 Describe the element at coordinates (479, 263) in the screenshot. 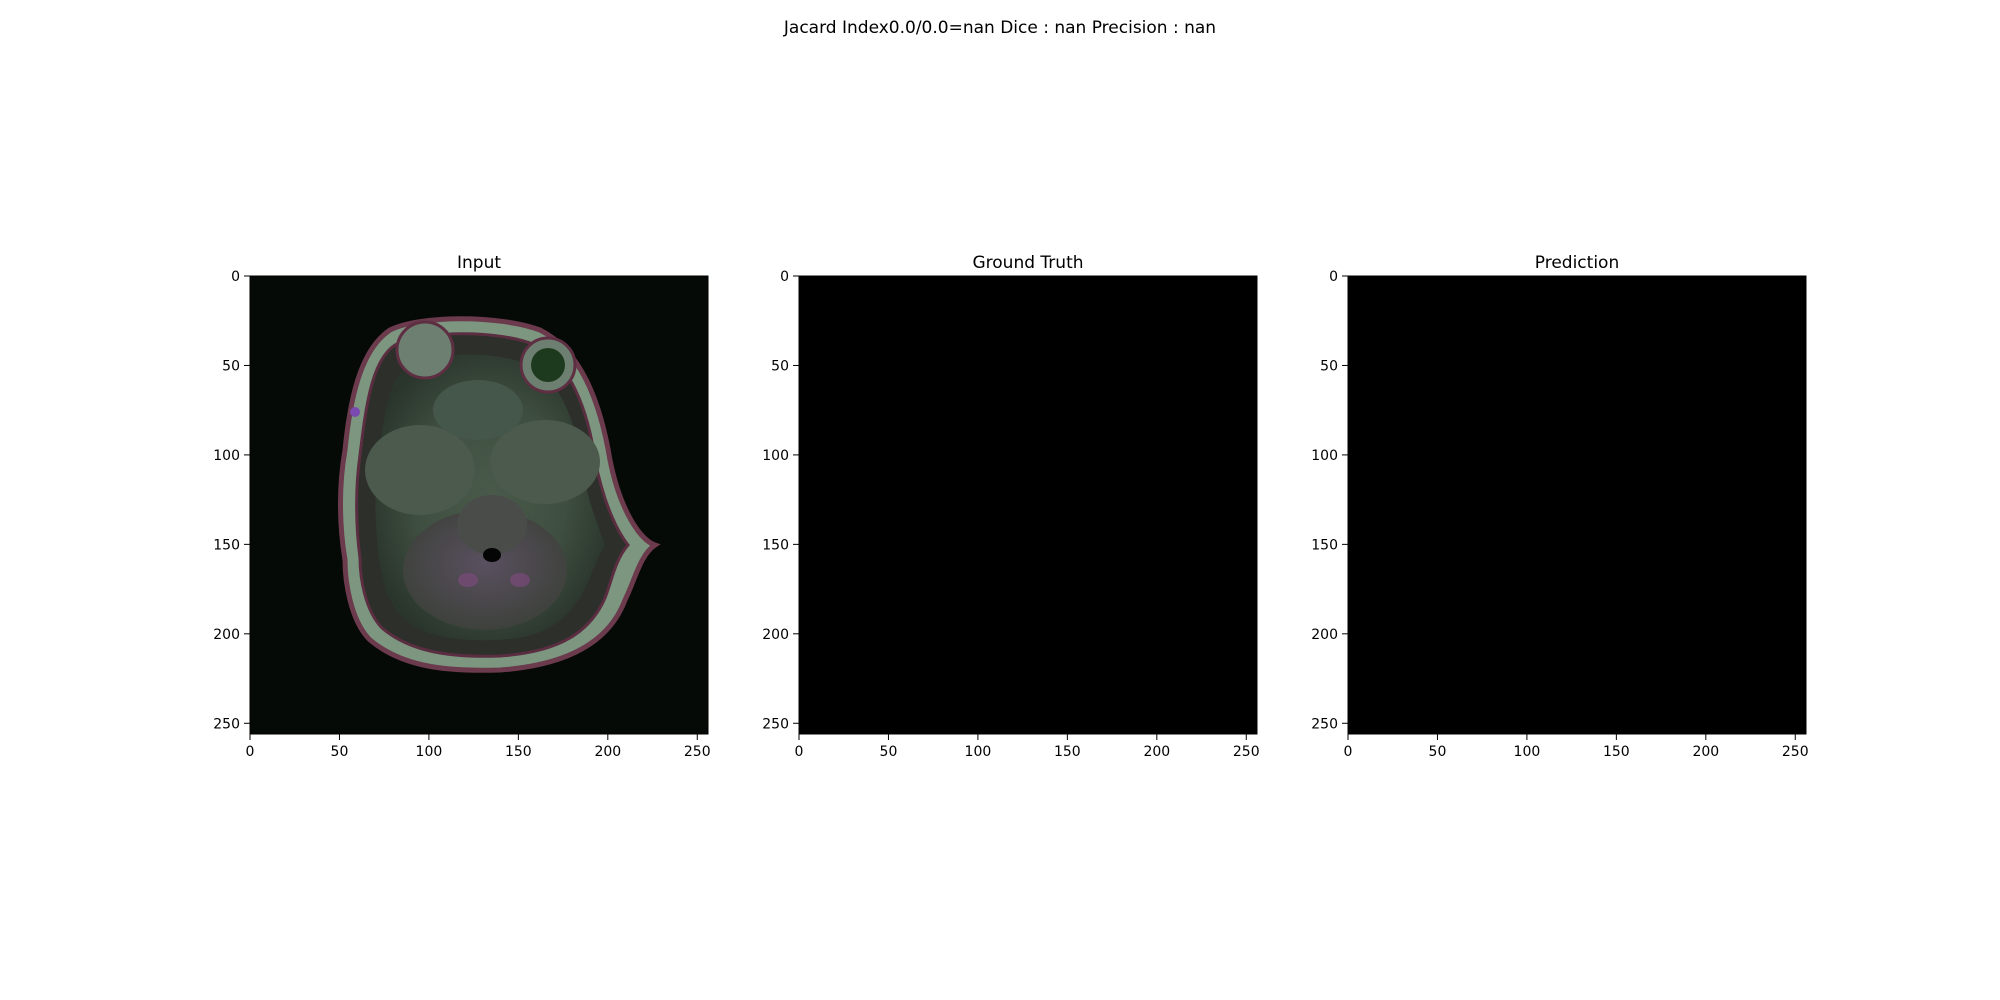

I see `panel-title: Input` at that location.